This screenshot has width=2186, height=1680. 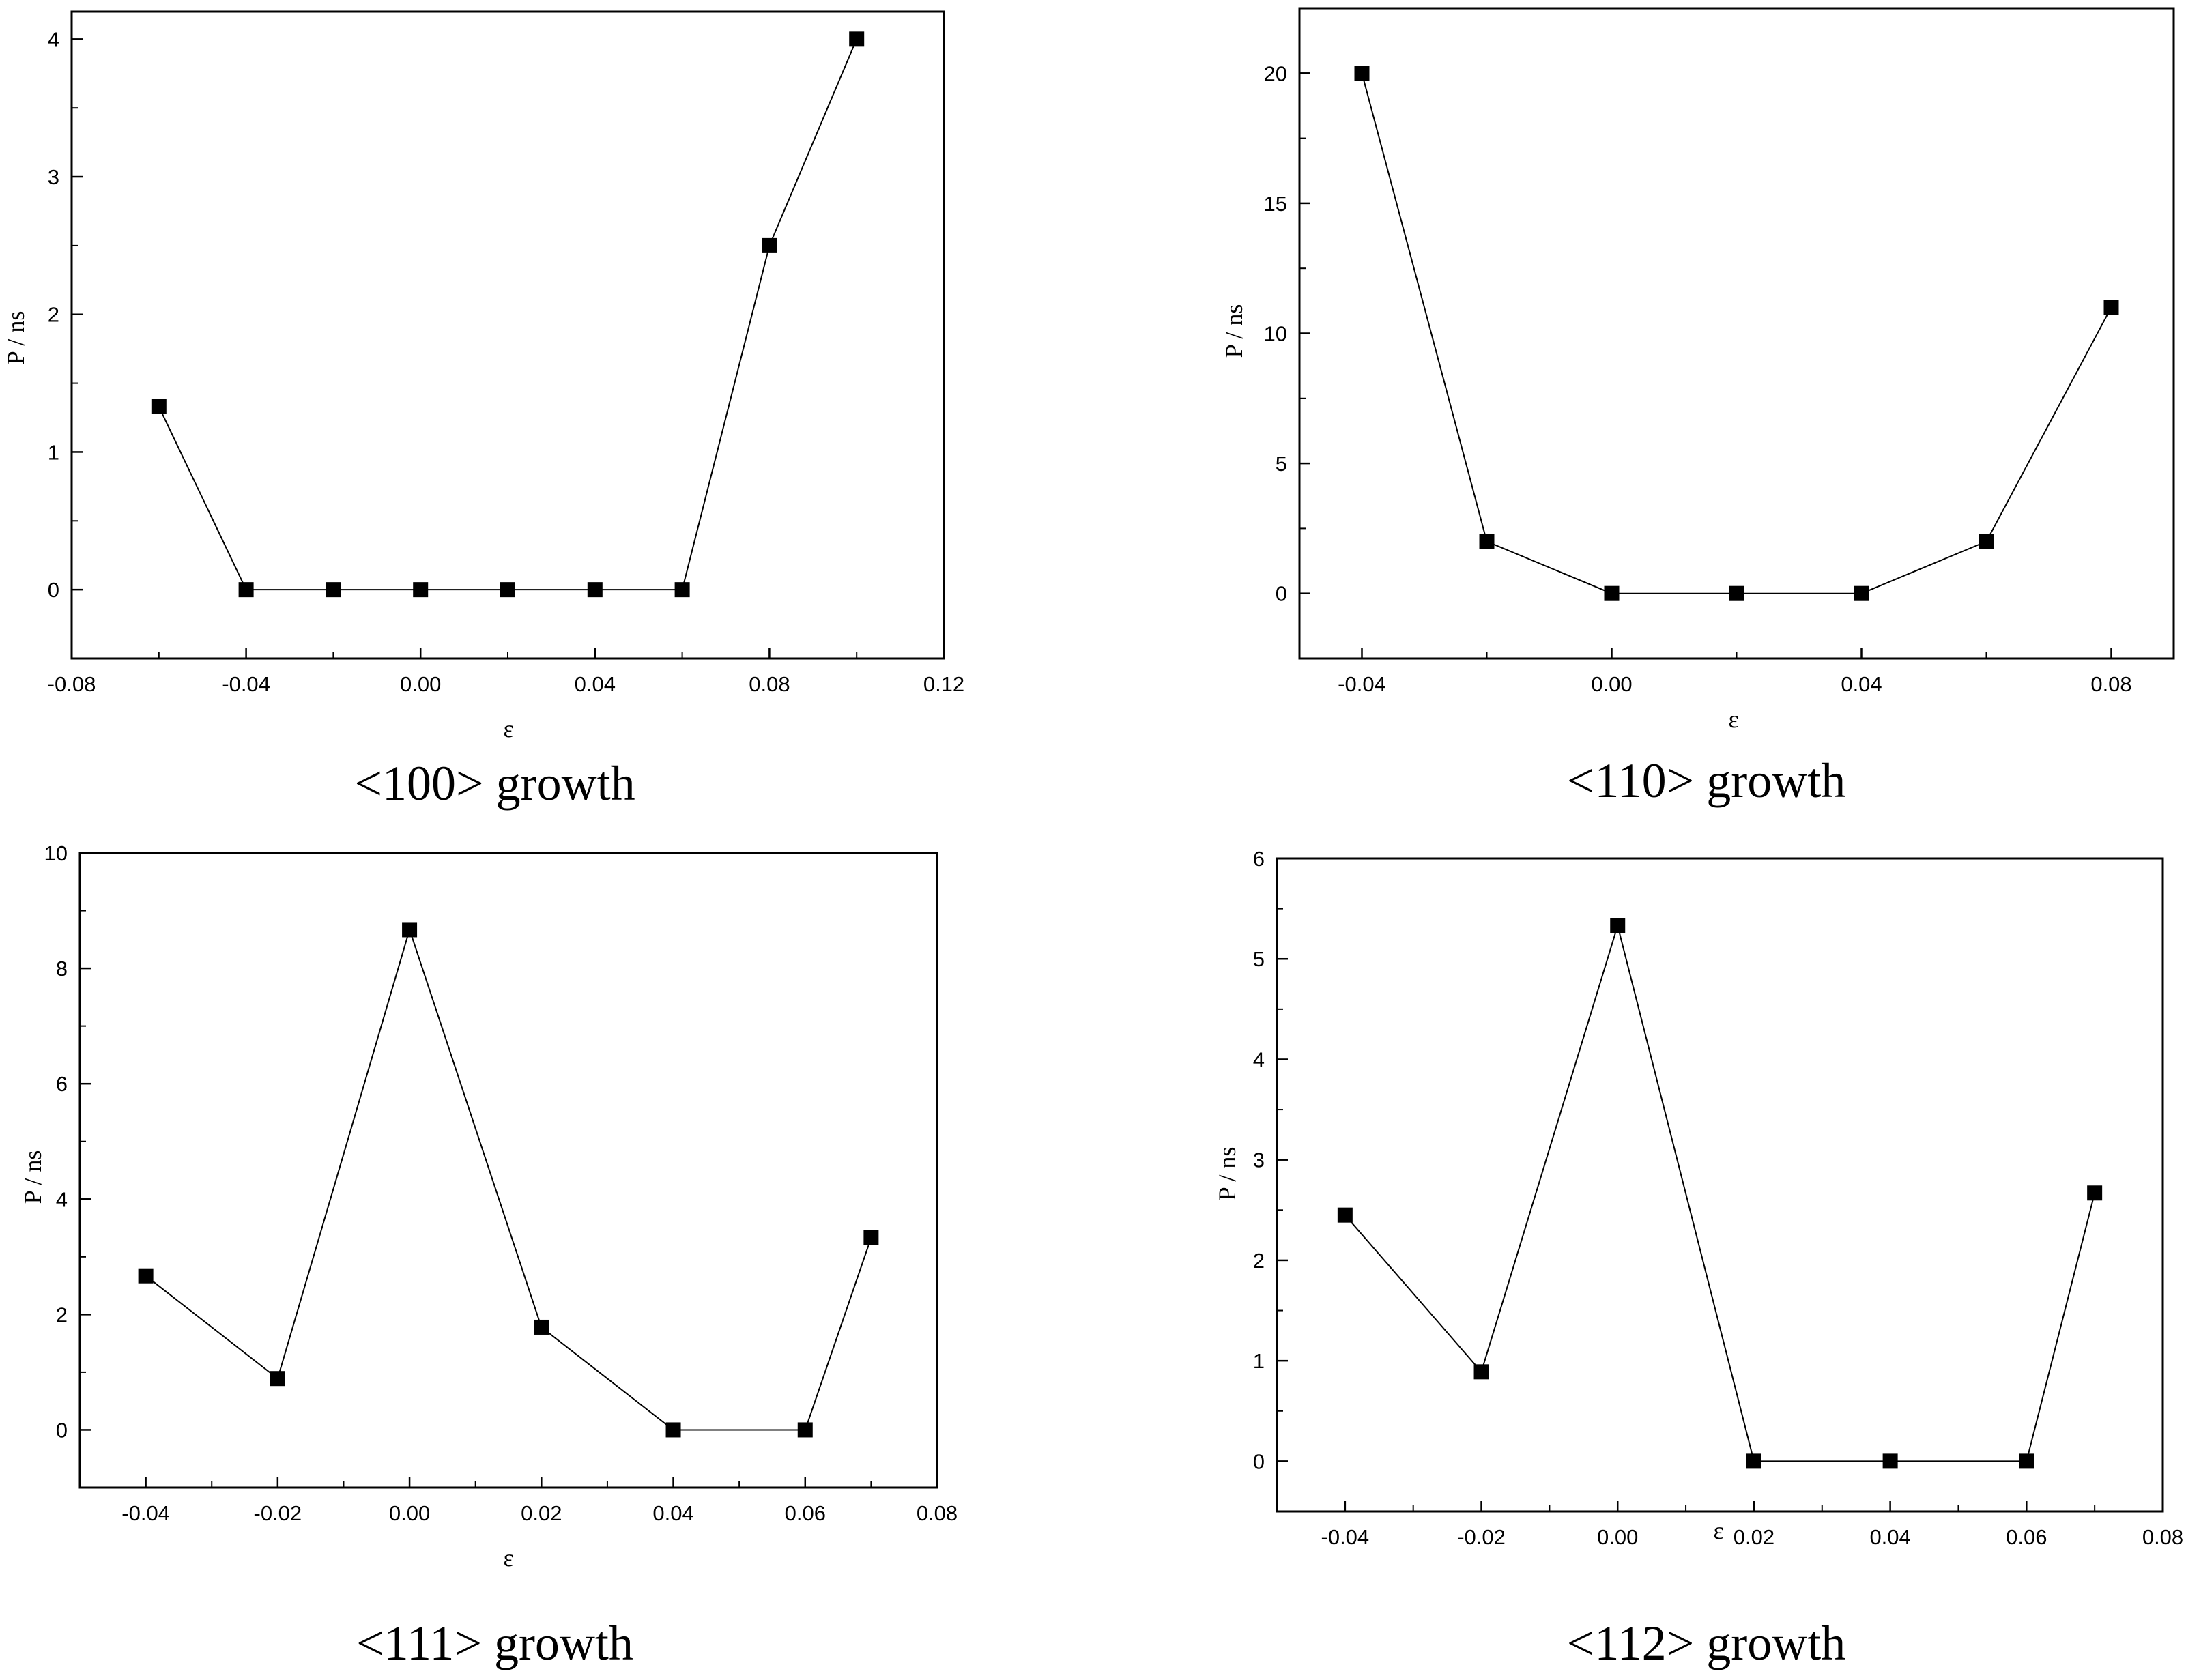 I want to click on x-tick-label: 0.12, so click(x=943, y=684).